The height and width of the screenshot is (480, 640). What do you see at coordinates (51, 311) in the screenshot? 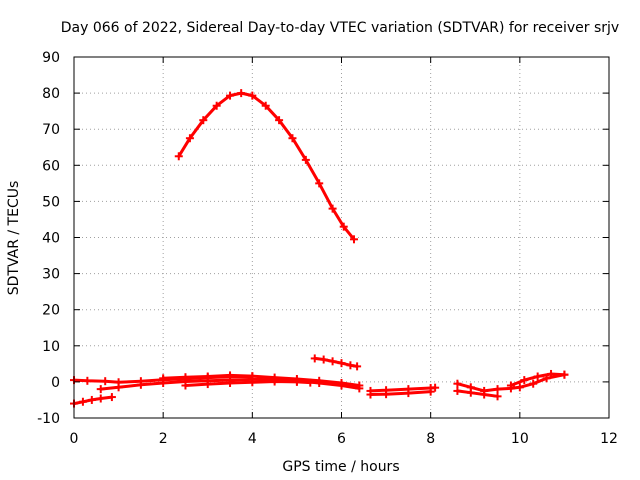
I see `y-tick-label: 20` at bounding box center [51, 311].